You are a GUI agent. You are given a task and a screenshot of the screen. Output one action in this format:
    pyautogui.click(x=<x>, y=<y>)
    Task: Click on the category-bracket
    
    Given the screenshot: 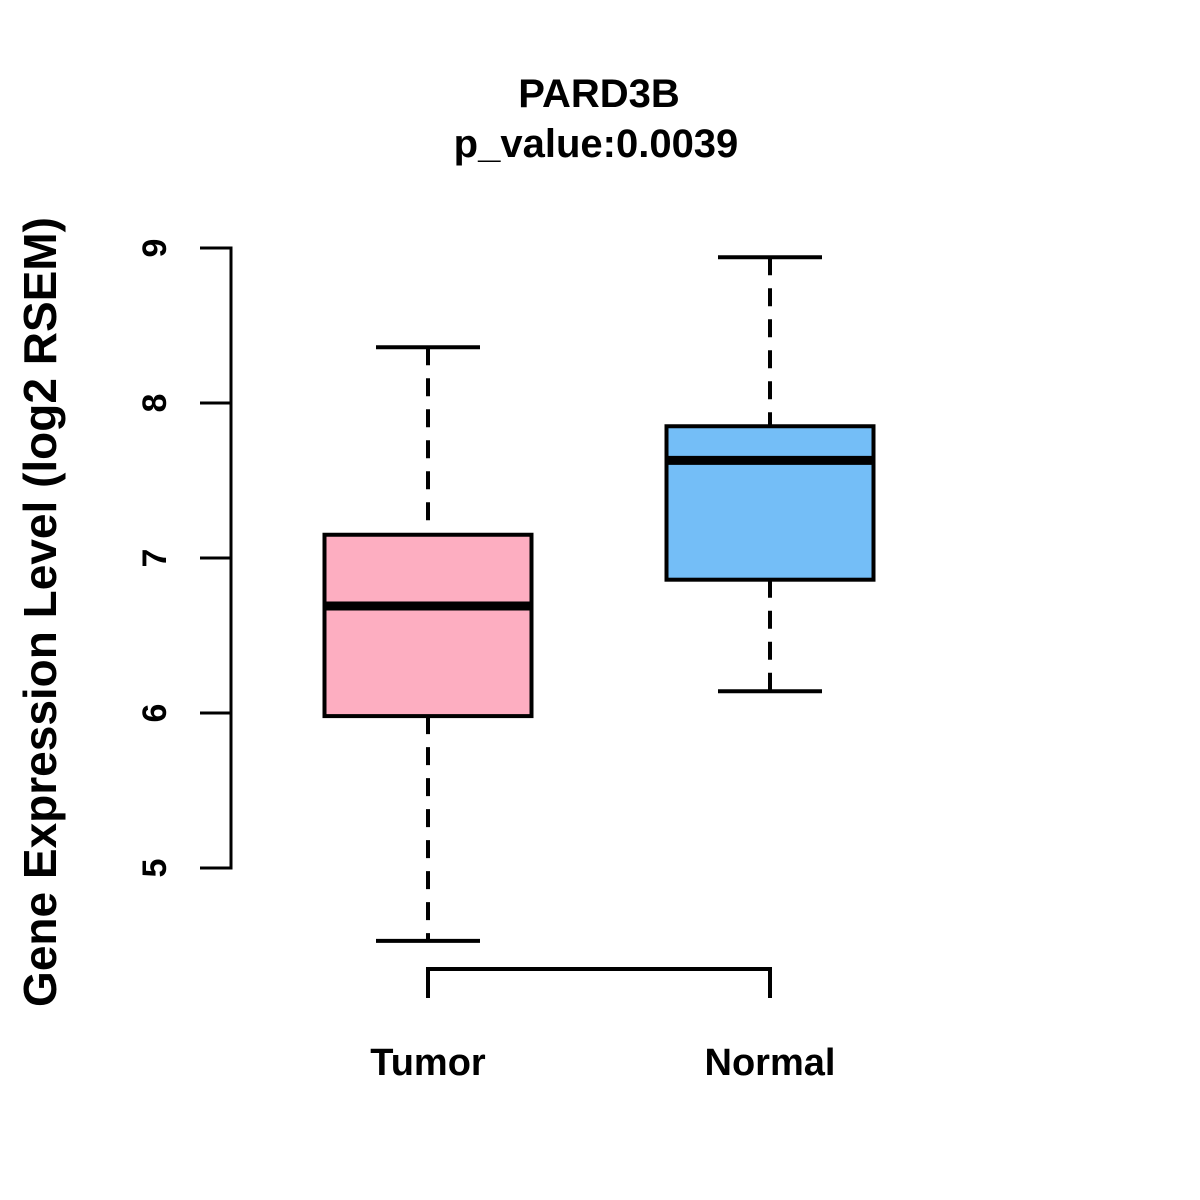 What is the action you would take?
    pyautogui.click(x=599, y=982)
    